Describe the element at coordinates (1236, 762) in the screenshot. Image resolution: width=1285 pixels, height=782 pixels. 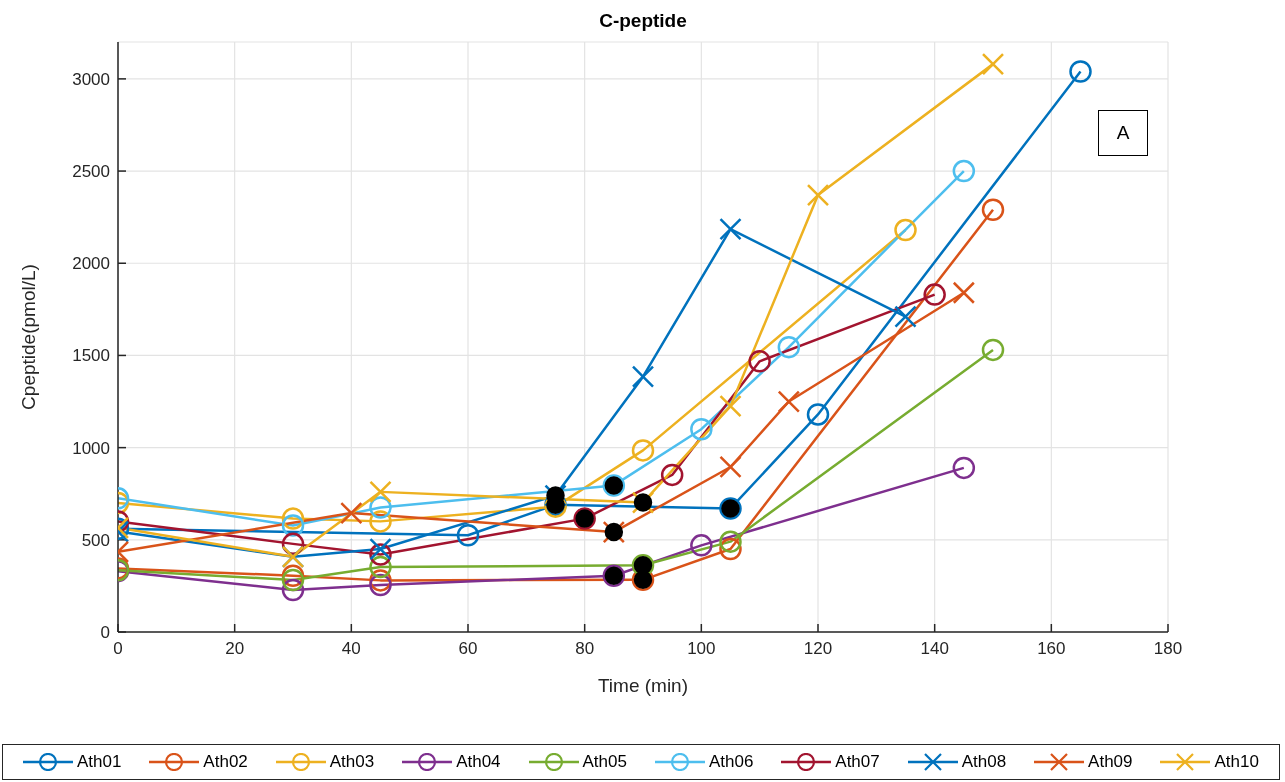
I see `legend-label: Ath10` at that location.